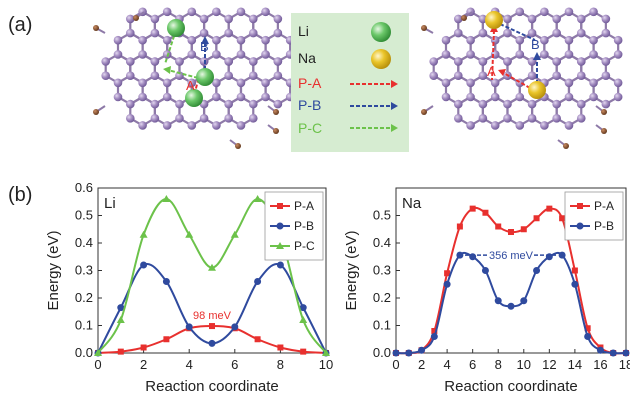 This screenshot has height=409, width=630. I want to click on y-tick-label: 0.6, so click(84, 187).